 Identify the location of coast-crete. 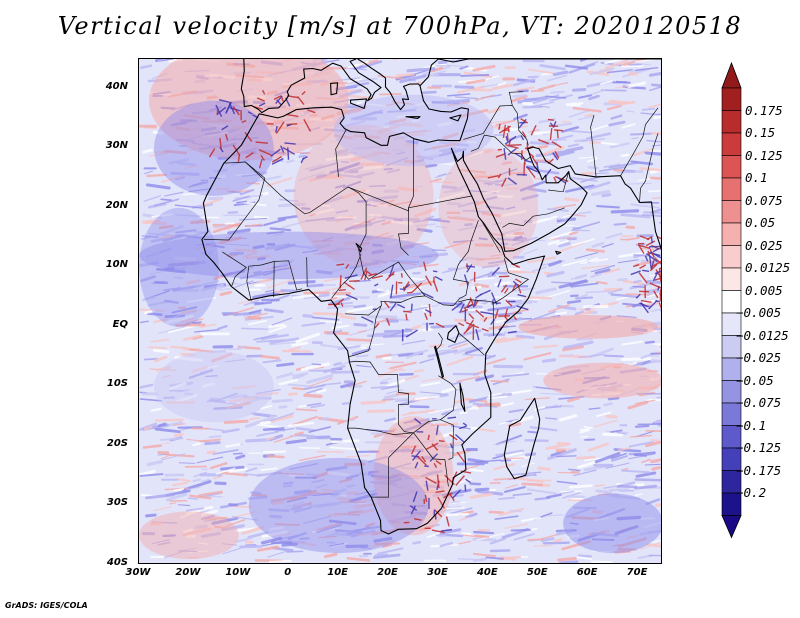
(413, 118).